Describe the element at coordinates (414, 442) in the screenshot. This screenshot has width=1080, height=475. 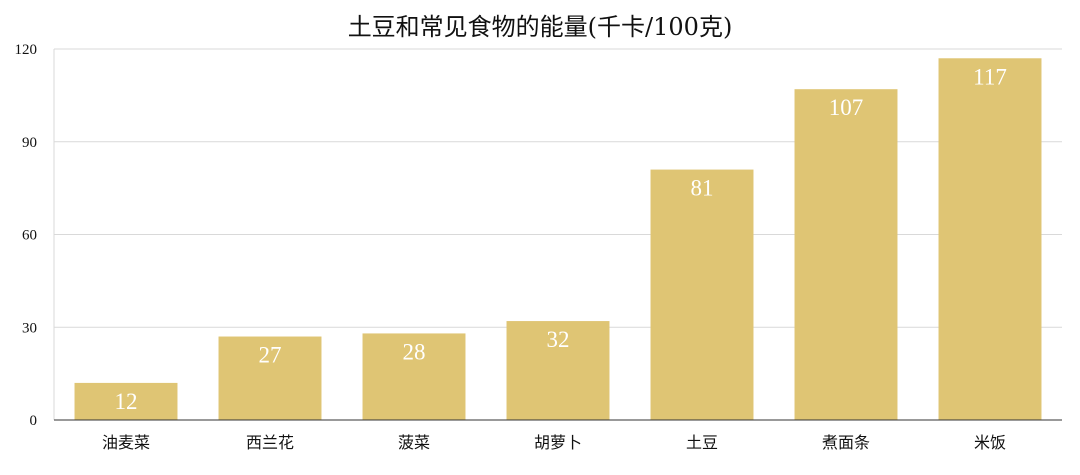
I see `x-tick-label: 菠菜` at that location.